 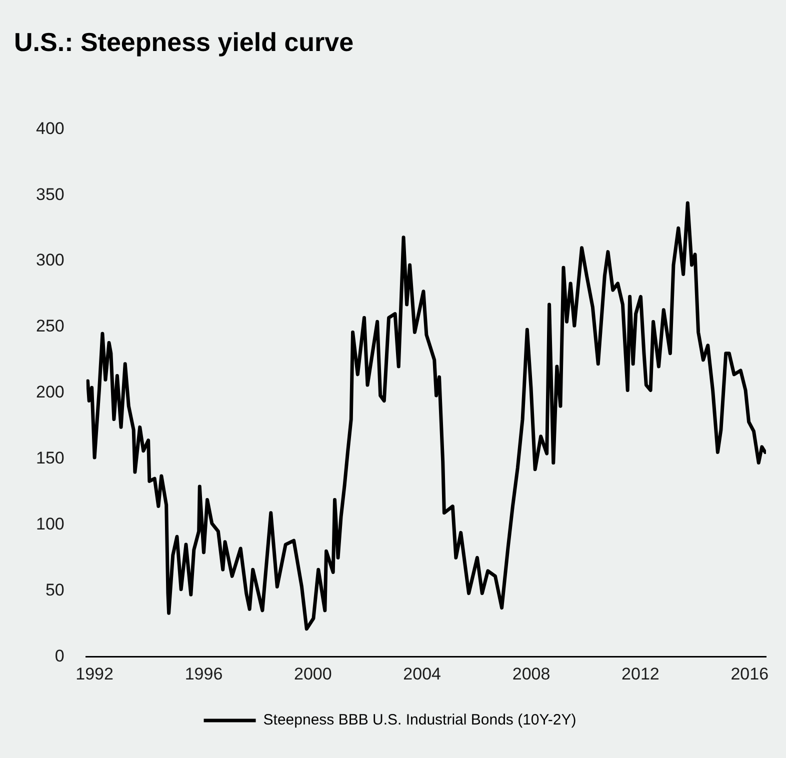 What do you see at coordinates (641, 674) in the screenshot?
I see `x-tick-label: 2012` at bounding box center [641, 674].